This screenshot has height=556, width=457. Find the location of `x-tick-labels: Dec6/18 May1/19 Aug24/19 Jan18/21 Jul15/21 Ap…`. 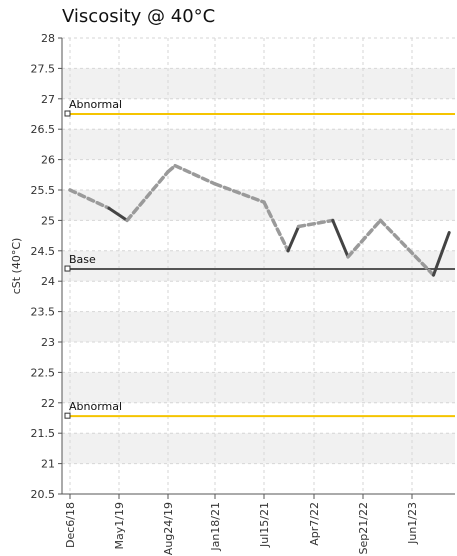

x-tick-labels: Dec6/18 May1/19 Aug24/19 Jan18/21 Jul15/21 Ap… is located at coordinates (241, 524).